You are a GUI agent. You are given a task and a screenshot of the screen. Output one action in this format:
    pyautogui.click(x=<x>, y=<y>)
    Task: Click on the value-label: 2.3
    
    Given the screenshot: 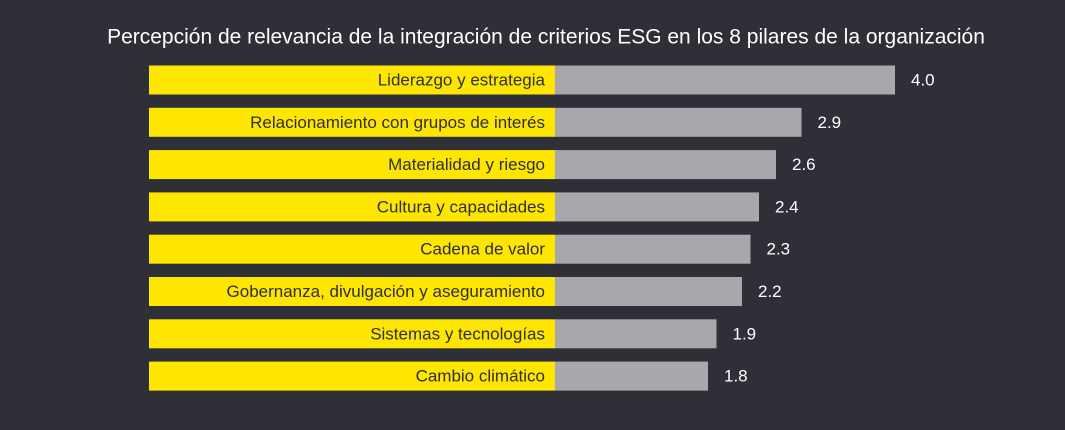 What is the action you would take?
    pyautogui.click(x=779, y=249)
    